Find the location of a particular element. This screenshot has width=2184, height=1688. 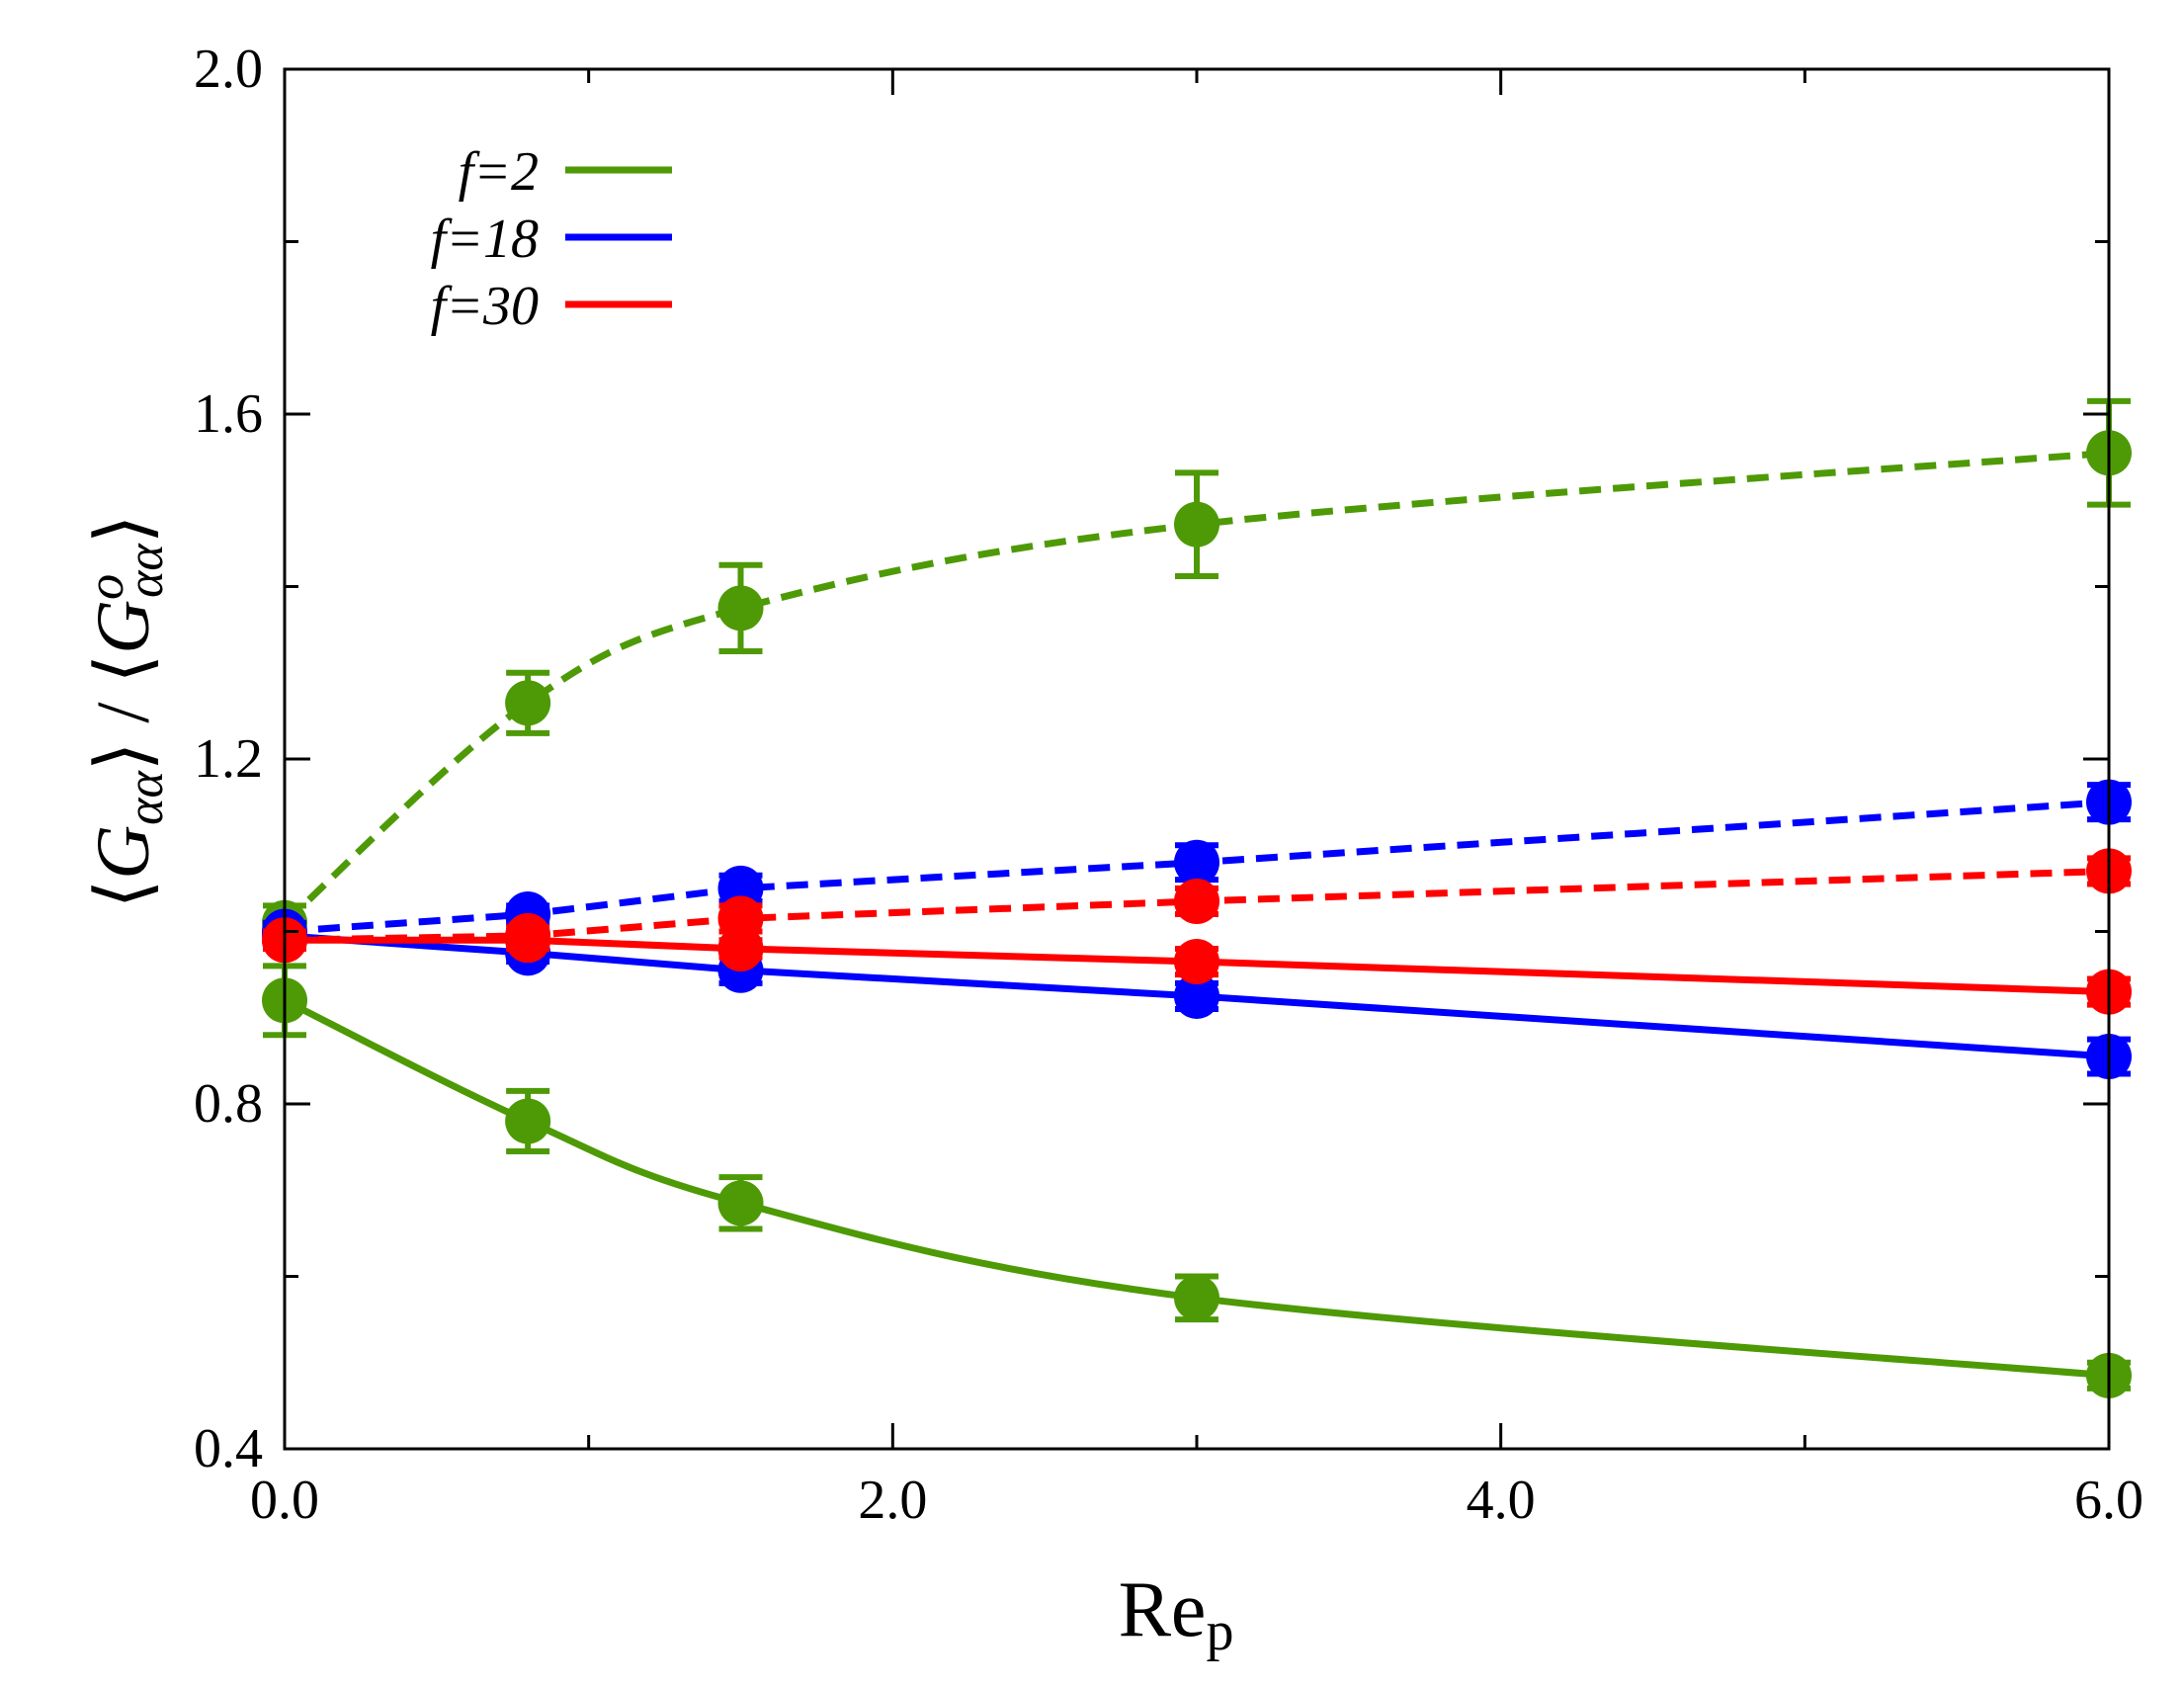

x-tick-label: 6.0 is located at coordinates (2108, 1500).